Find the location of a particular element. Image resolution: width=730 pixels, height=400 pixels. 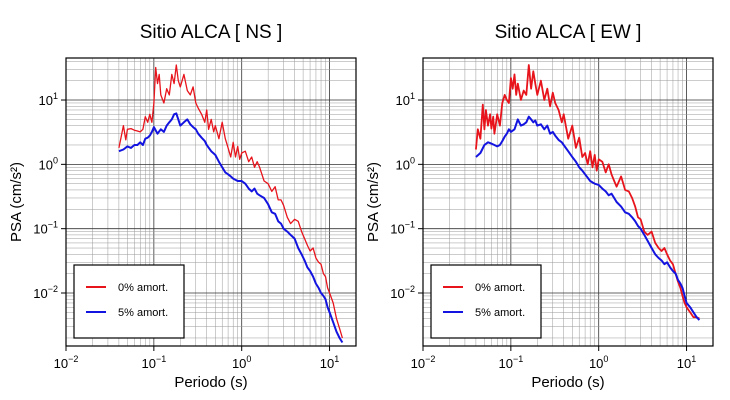

chart-1-x-tick-label: 10⁻¹ is located at coordinates (153, 362).